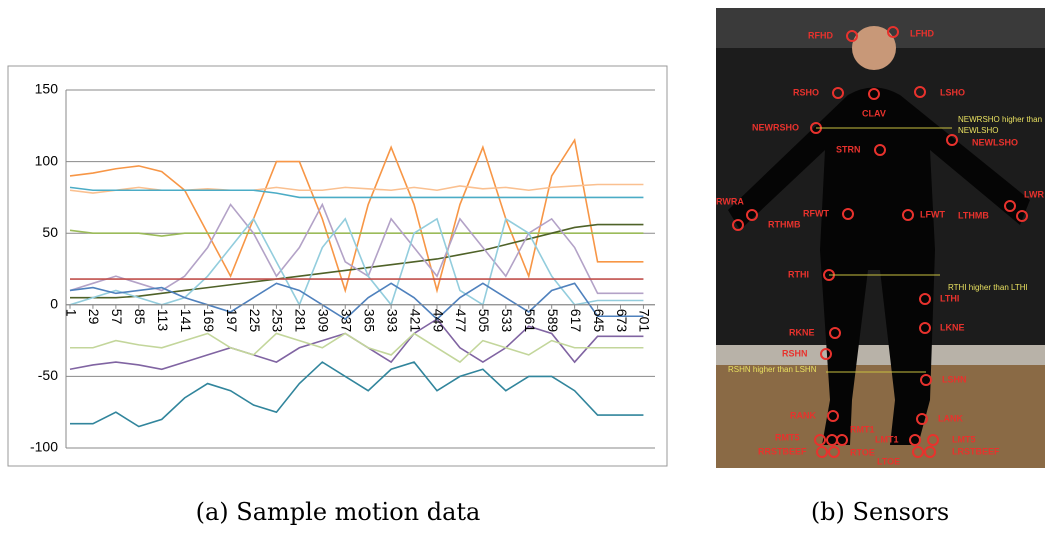 This screenshot has width=1045, height=544. Describe the element at coordinates (795, 353) in the screenshot. I see `sensor-label: RSHN` at that location.